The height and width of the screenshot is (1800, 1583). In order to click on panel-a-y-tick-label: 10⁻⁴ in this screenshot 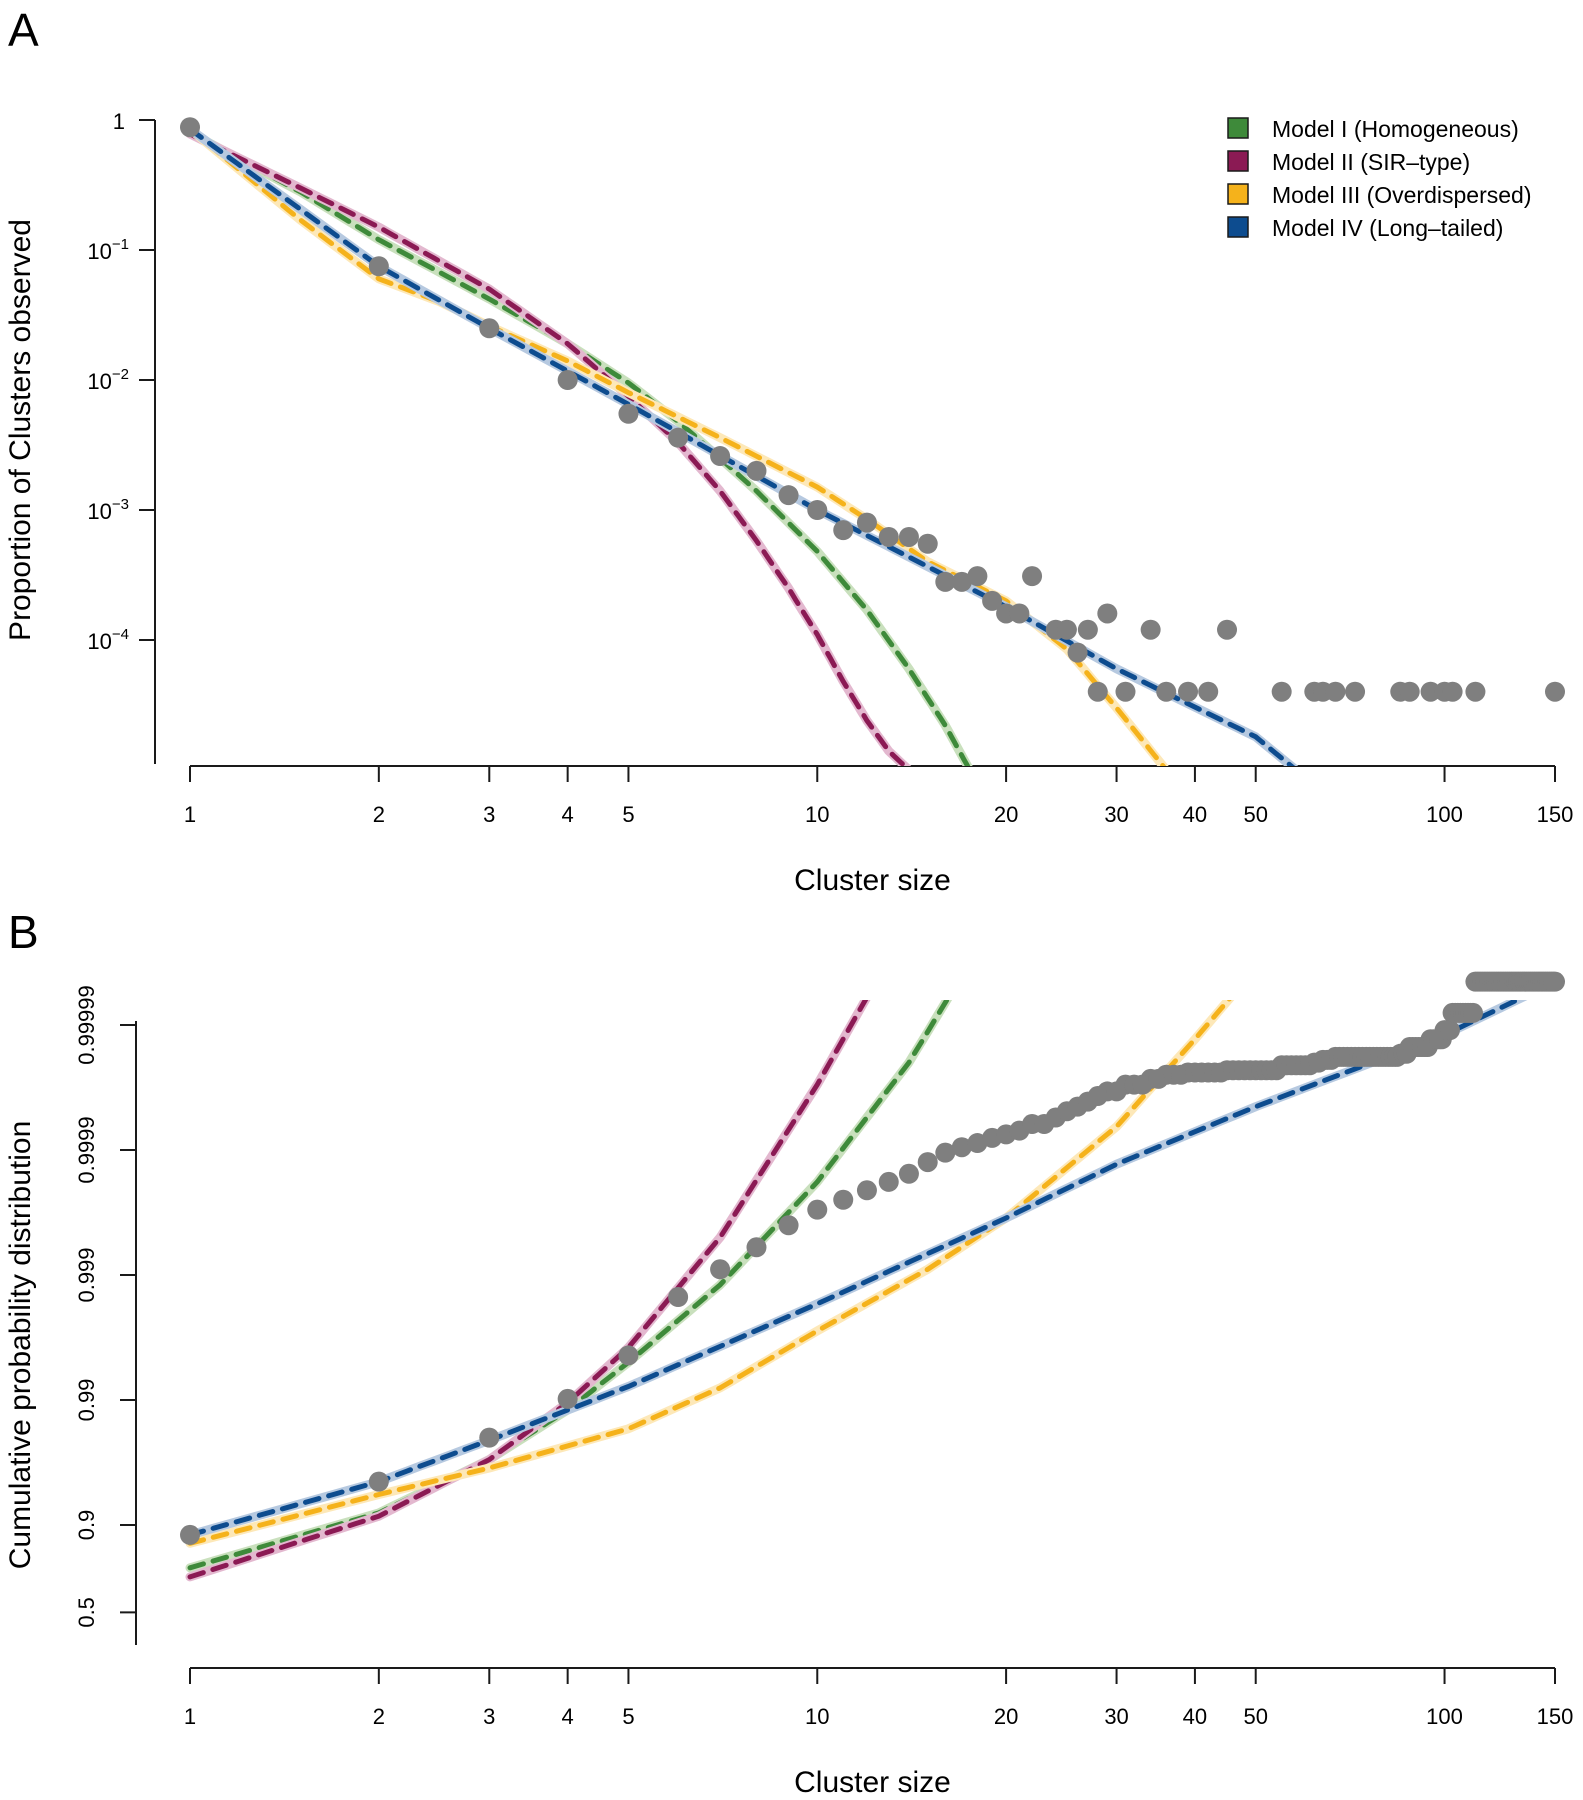, I will do `click(108, 640)`.